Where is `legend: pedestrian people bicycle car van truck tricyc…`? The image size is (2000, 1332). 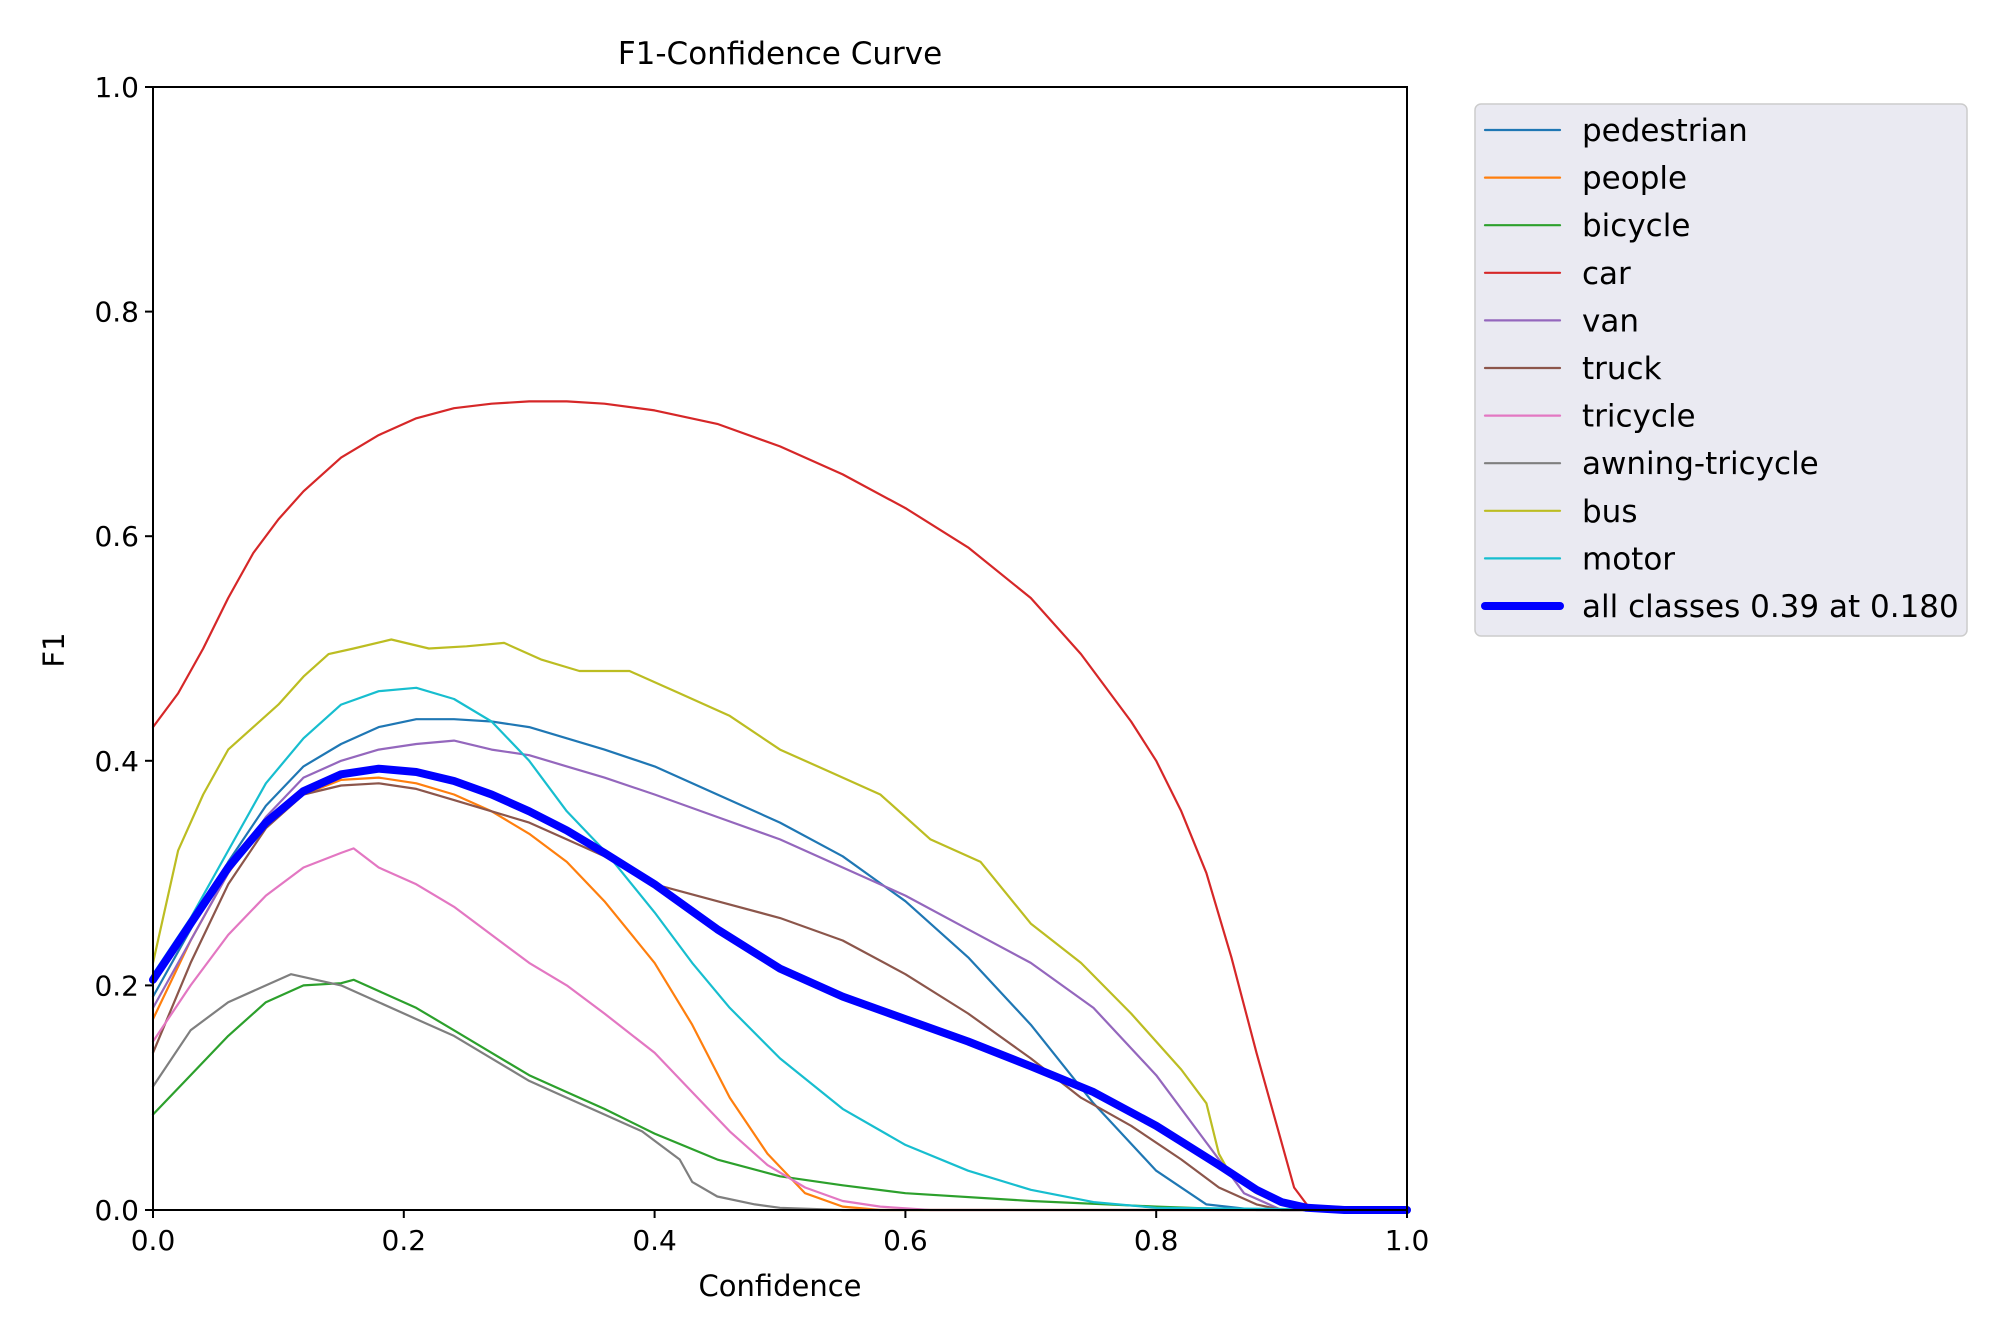
legend: pedestrian people bicycle car van truck tricyc… is located at coordinates (1721, 370).